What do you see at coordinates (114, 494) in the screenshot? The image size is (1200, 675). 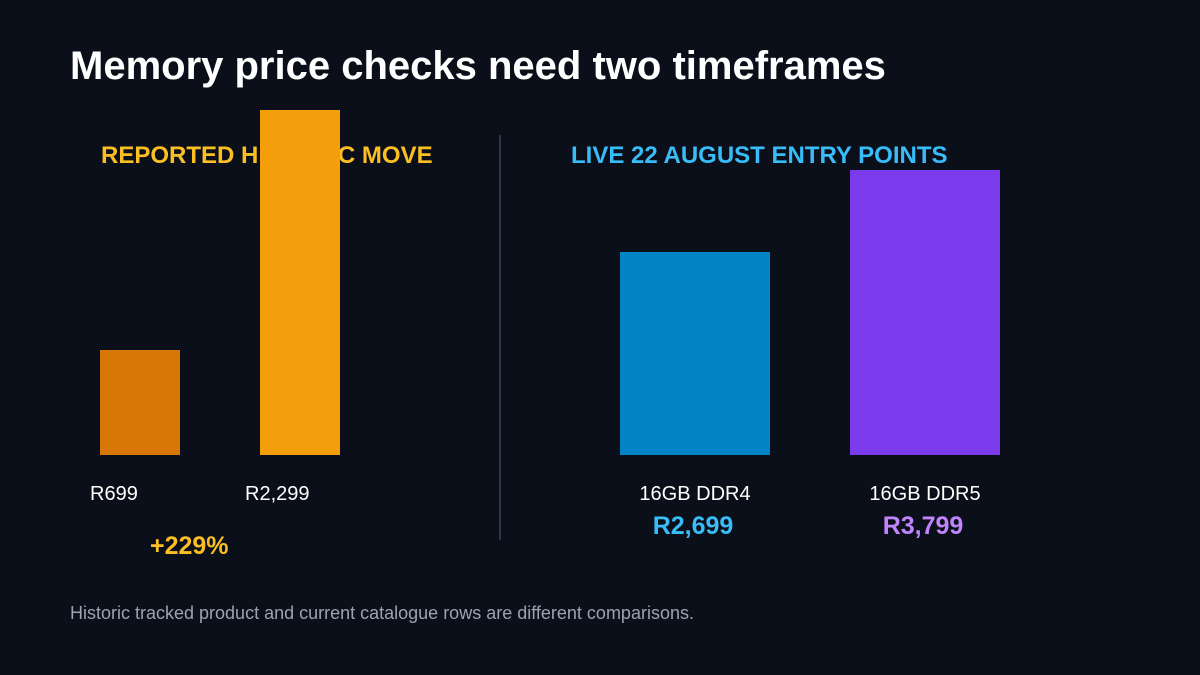 I see `bar-label-historic-r699: R699` at bounding box center [114, 494].